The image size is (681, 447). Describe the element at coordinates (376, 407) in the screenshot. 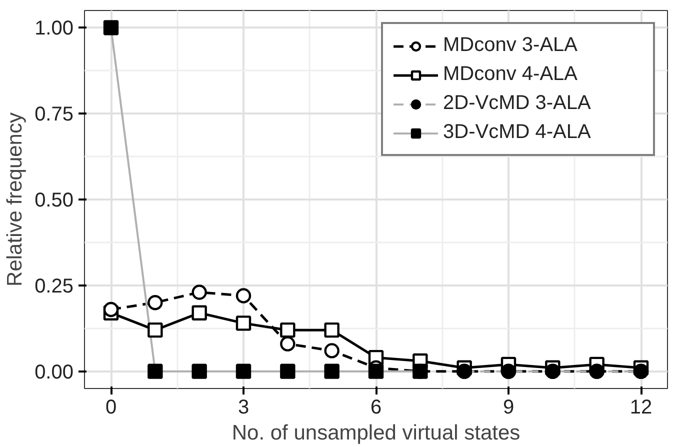

I see `x-tick-label: 6` at that location.